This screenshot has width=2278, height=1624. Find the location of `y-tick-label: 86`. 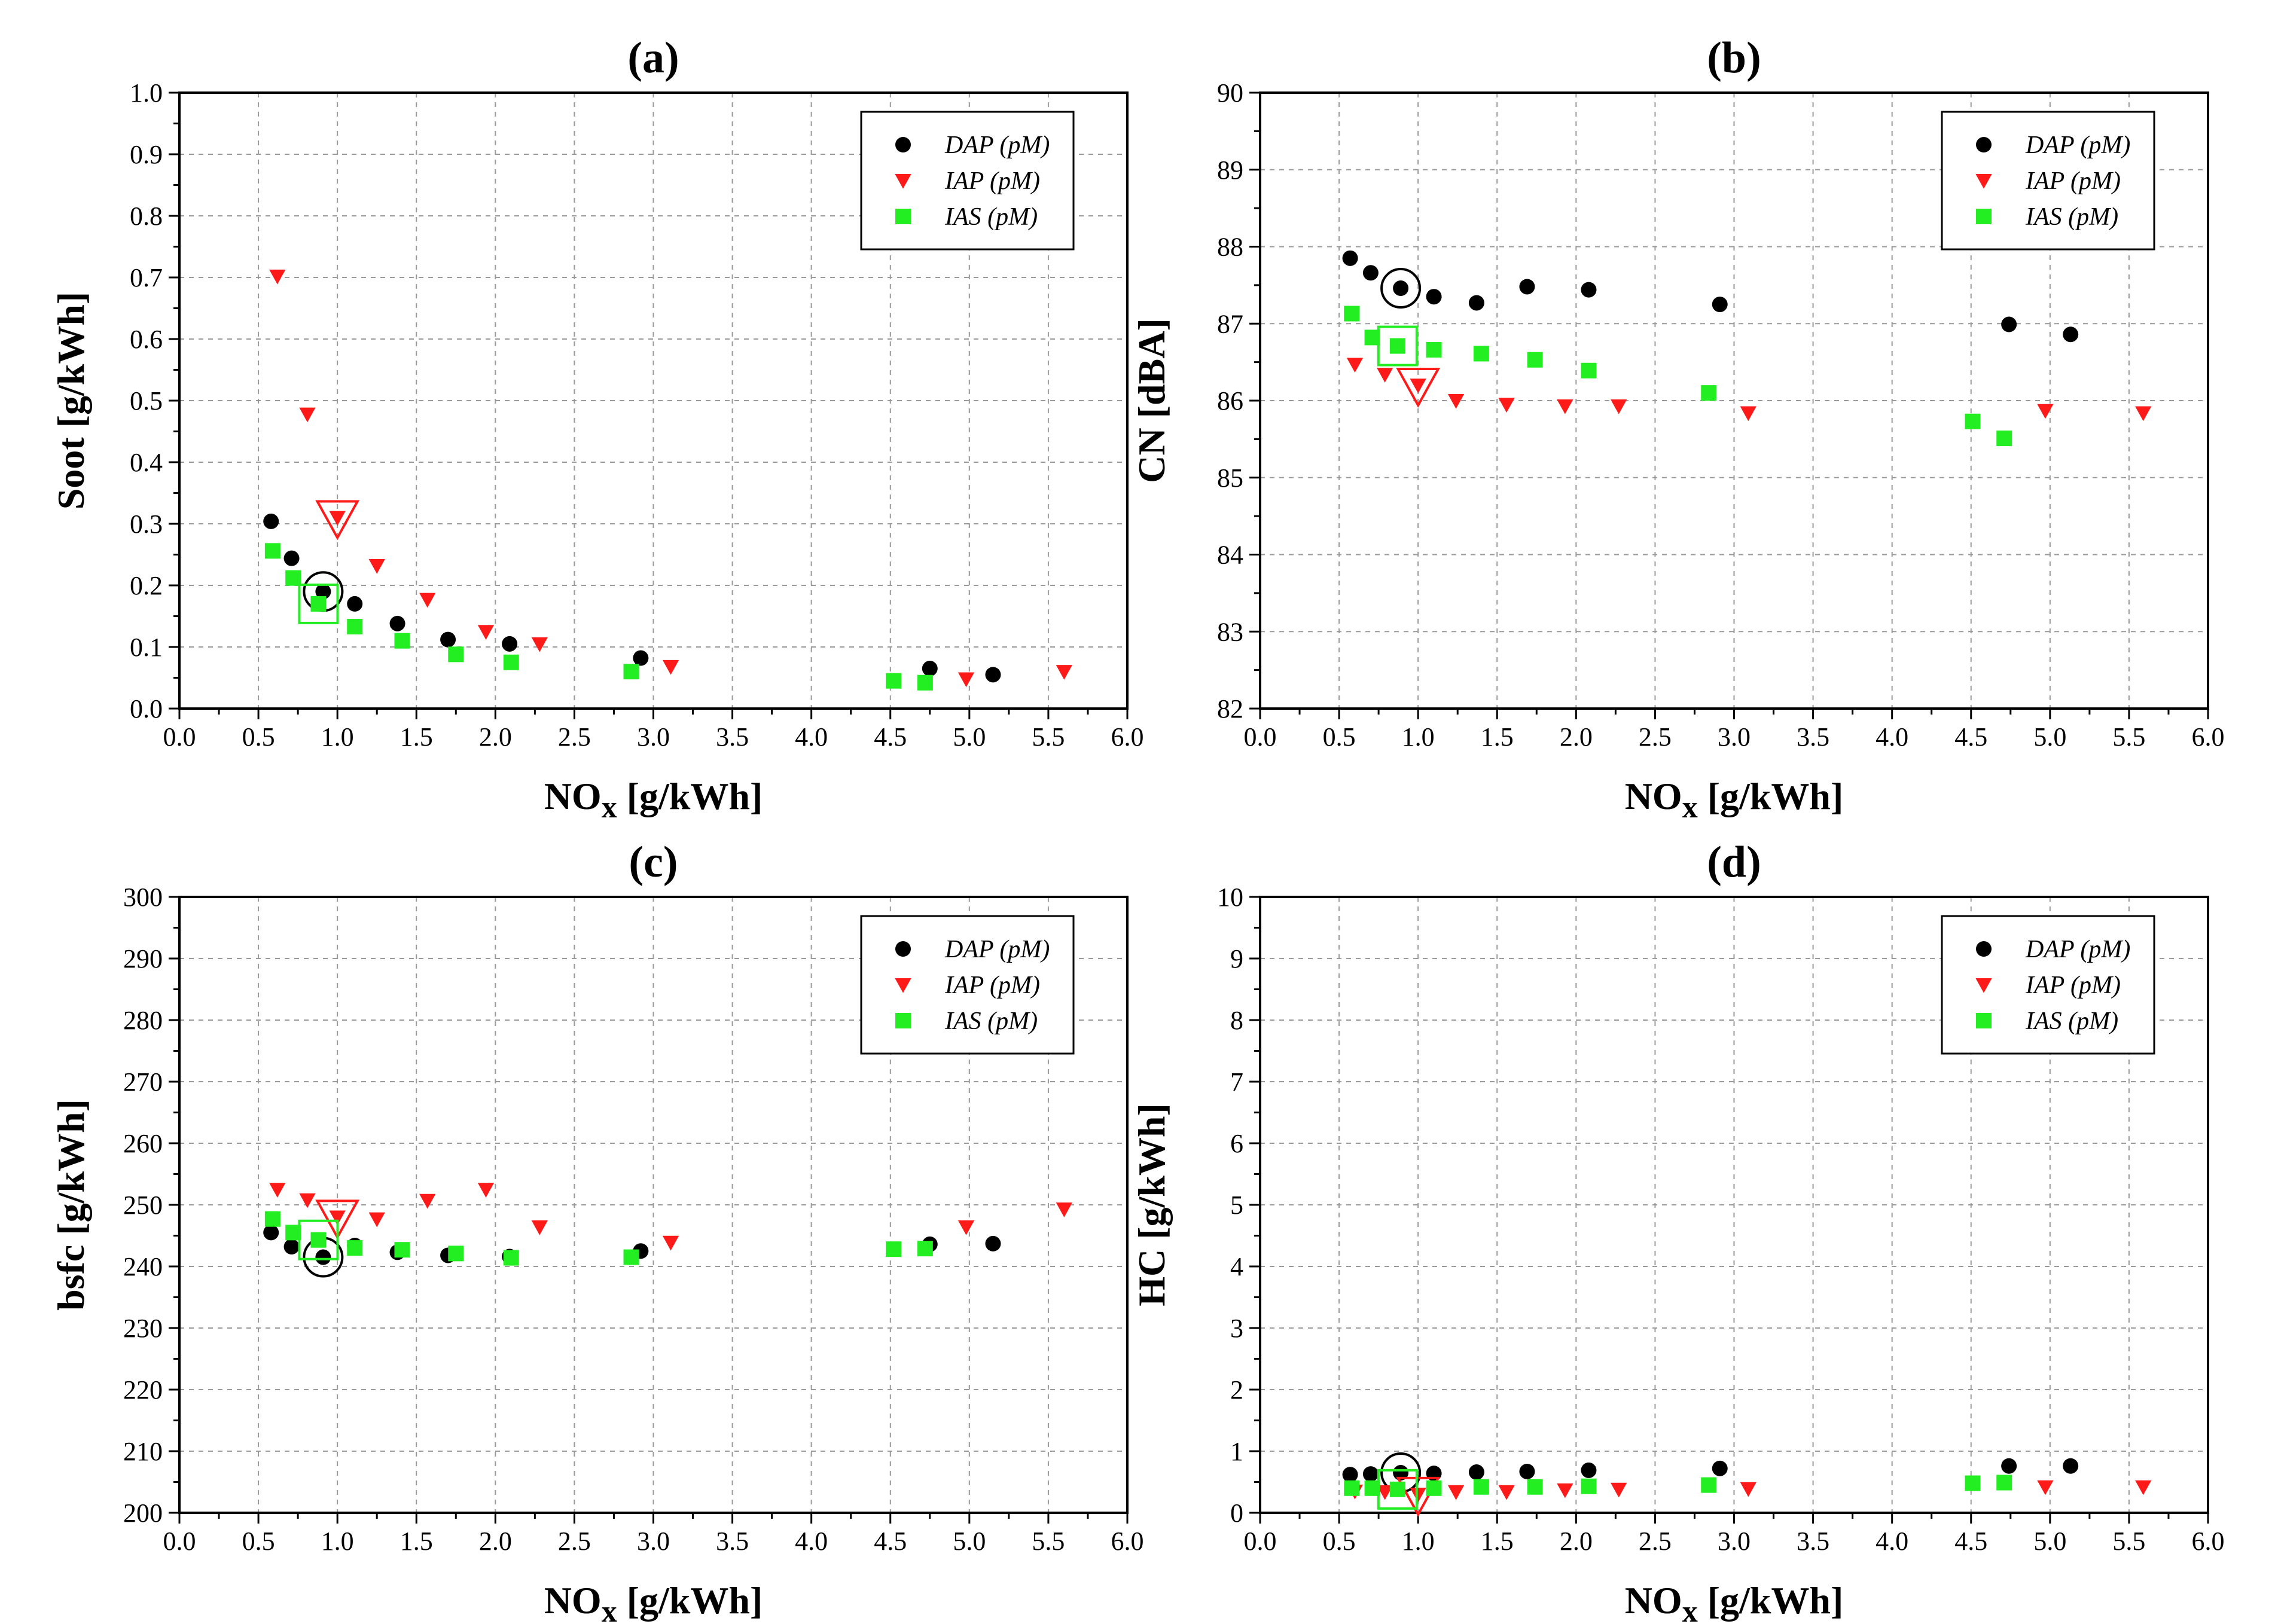

y-tick-label: 86 is located at coordinates (1230, 401).